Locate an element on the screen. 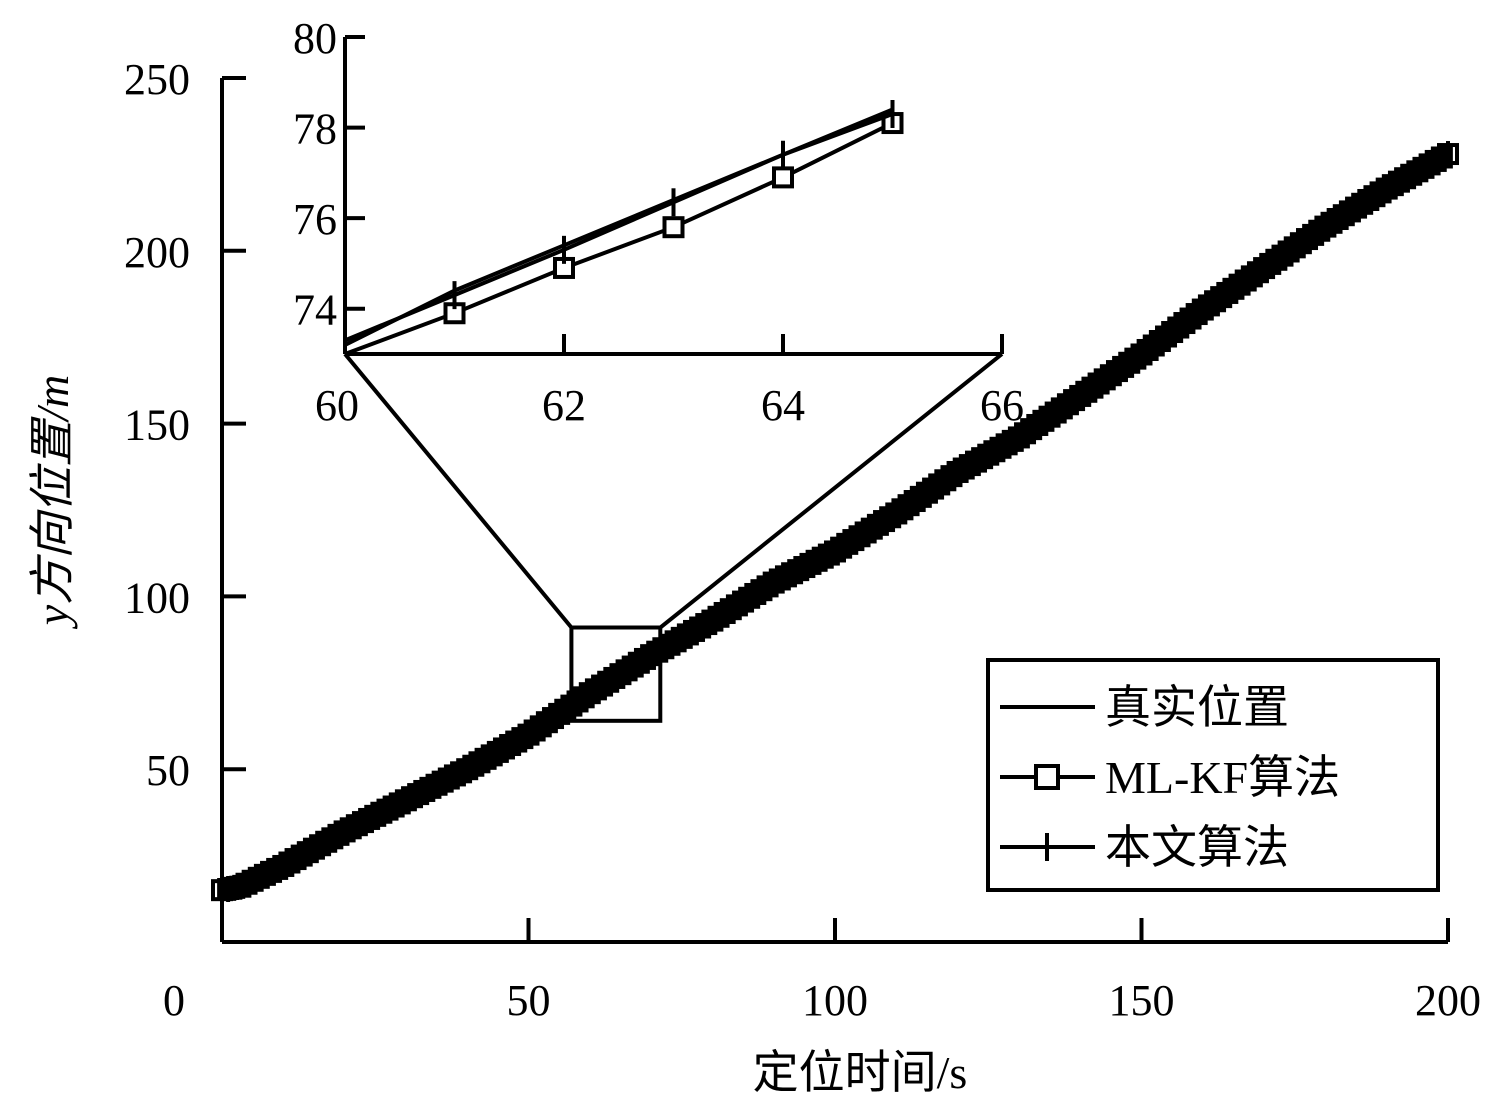 The image size is (1498, 1104). legend: 真实位置 ML-KF算法 本文算法 is located at coordinates (1213, 775).